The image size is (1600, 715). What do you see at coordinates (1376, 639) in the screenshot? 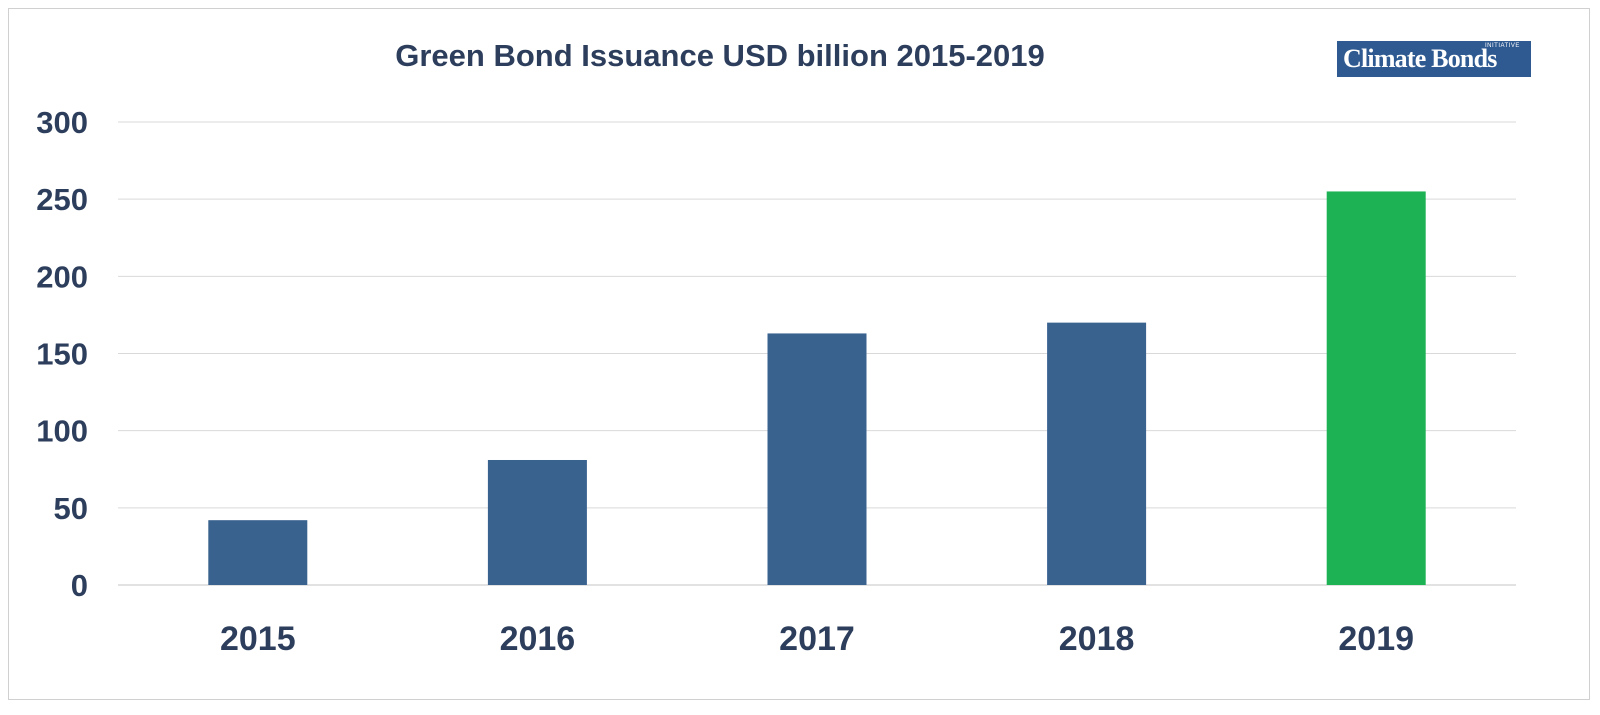
I see `x-tick-label-2019: 2019` at bounding box center [1376, 639].